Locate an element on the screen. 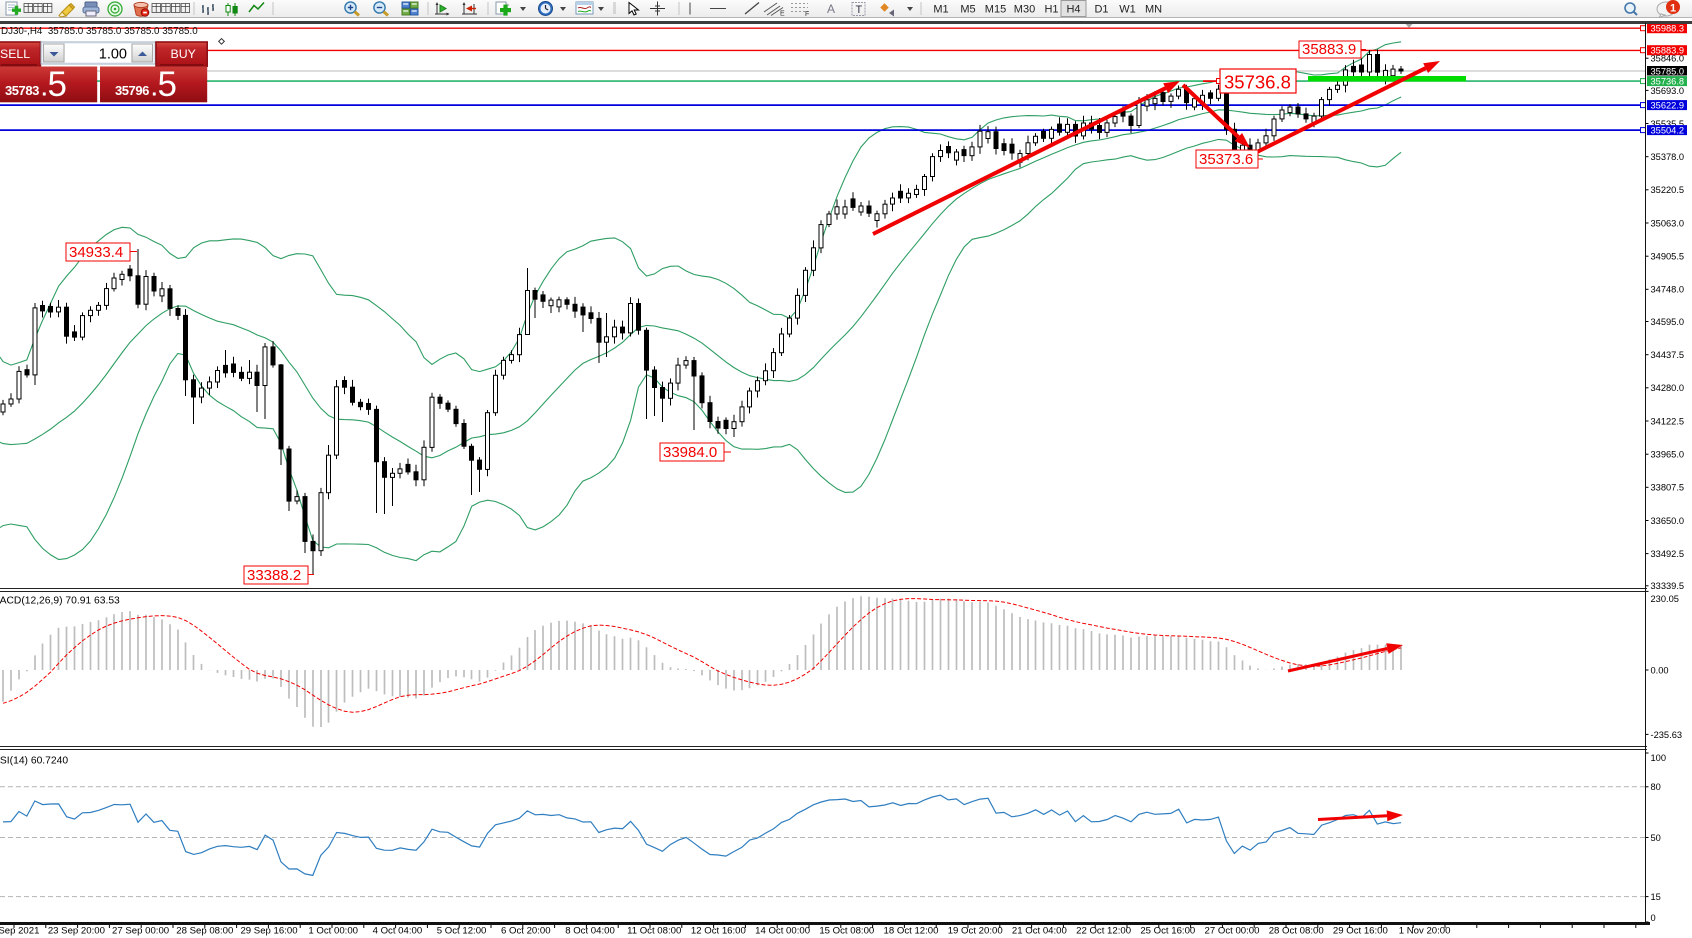  svg-text: 8 Oct 04:00 is located at coordinates (590, 931).